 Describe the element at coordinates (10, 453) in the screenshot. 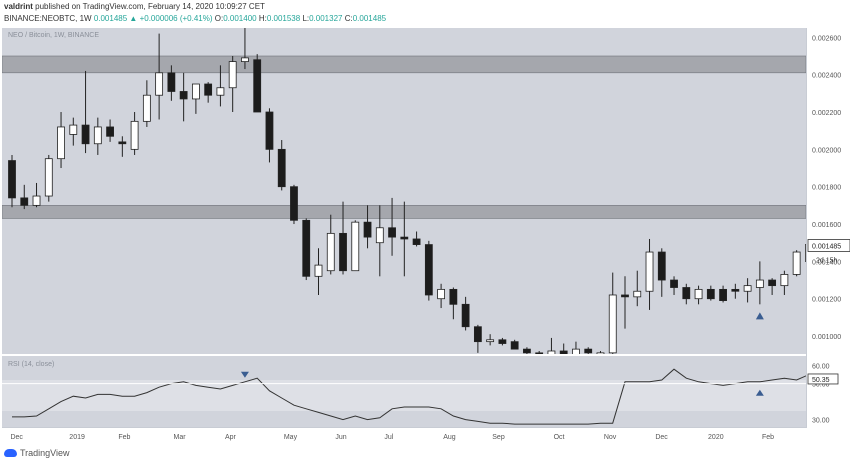

I see `tradingview-cloud-icon` at that location.